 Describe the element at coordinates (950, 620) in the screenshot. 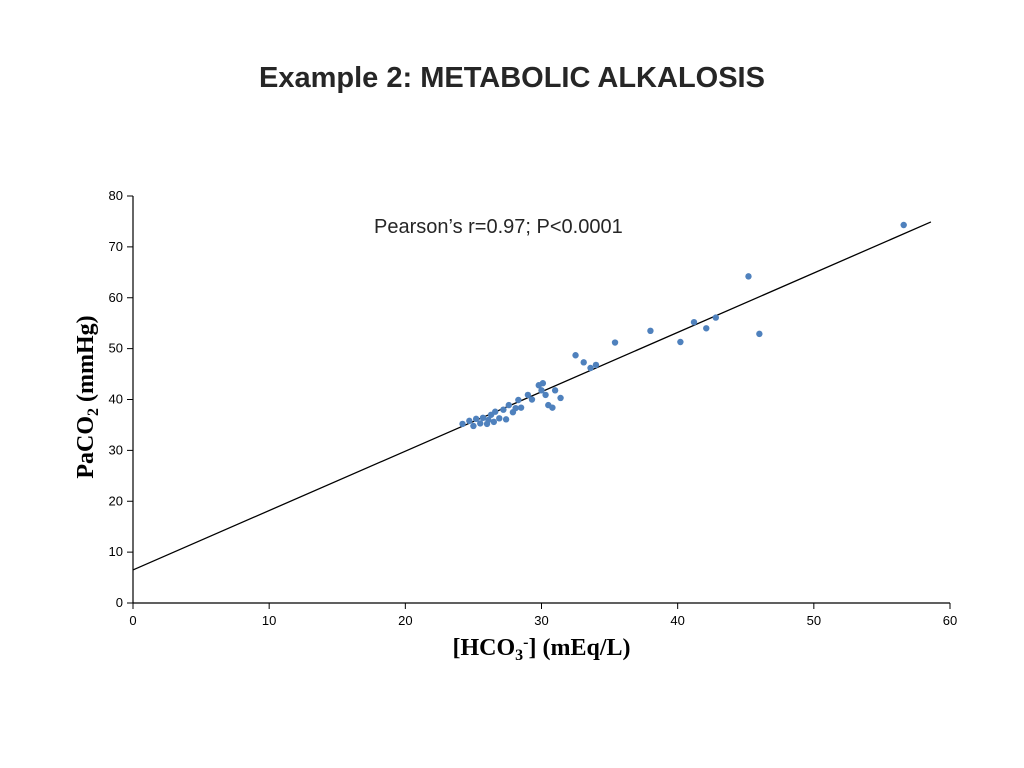

I see `x-tick-label: 60` at that location.